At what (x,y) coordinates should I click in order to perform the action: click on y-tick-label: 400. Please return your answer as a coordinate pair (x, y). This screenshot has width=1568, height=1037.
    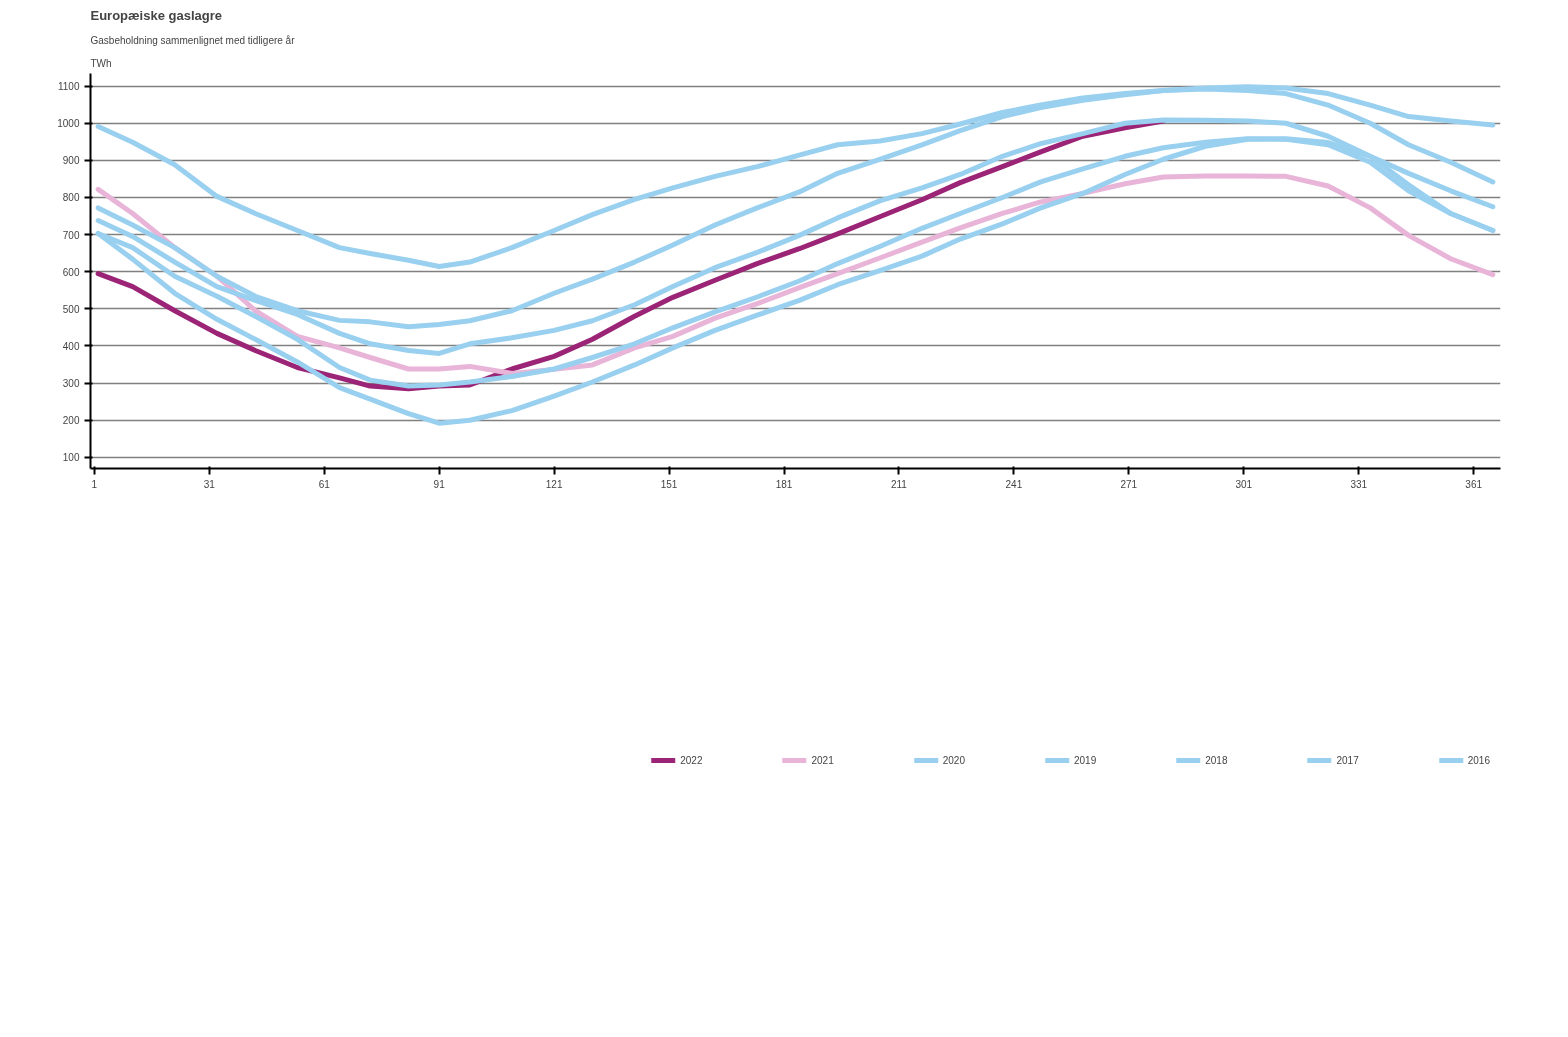
    Looking at the image, I should click on (71, 346).